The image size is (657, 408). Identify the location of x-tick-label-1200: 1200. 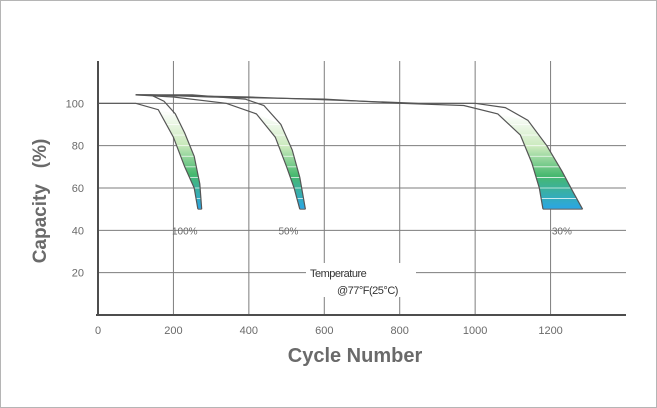
(550, 331).